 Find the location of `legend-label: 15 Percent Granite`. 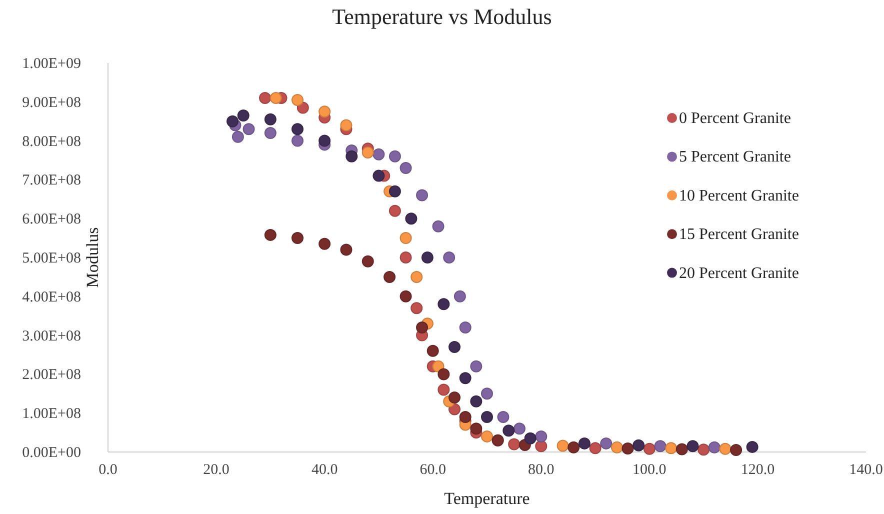

legend-label: 15 Percent Granite is located at coordinates (739, 235).